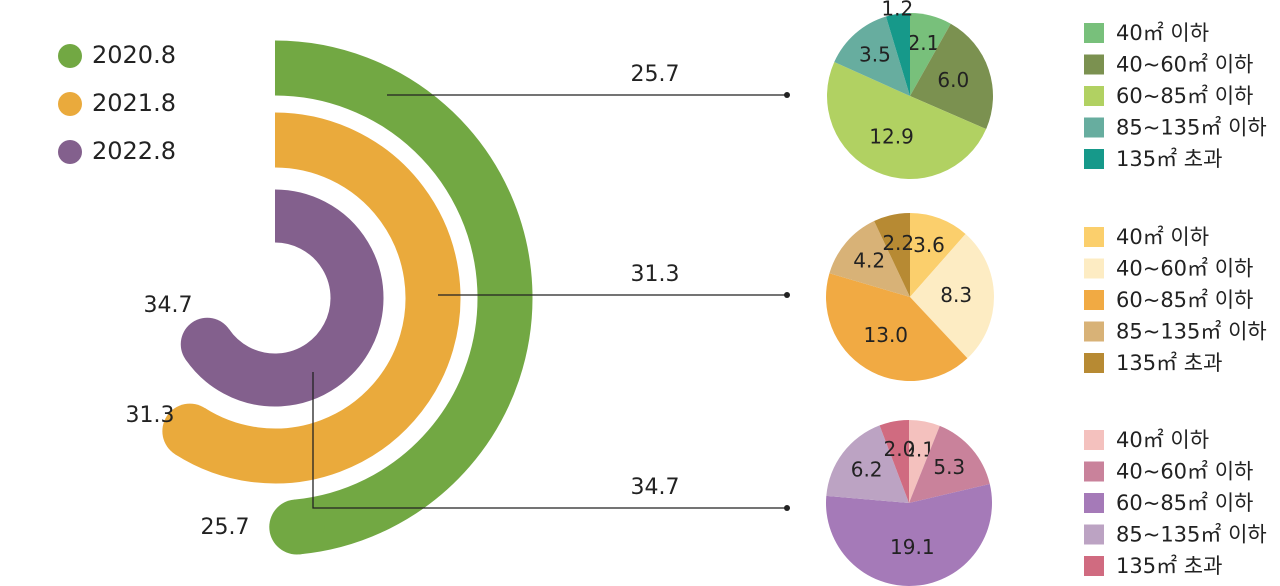 The width and height of the screenshot is (1280, 586). Describe the element at coordinates (284, 298) in the screenshot. I see `radial-bar-2022.8` at that location.